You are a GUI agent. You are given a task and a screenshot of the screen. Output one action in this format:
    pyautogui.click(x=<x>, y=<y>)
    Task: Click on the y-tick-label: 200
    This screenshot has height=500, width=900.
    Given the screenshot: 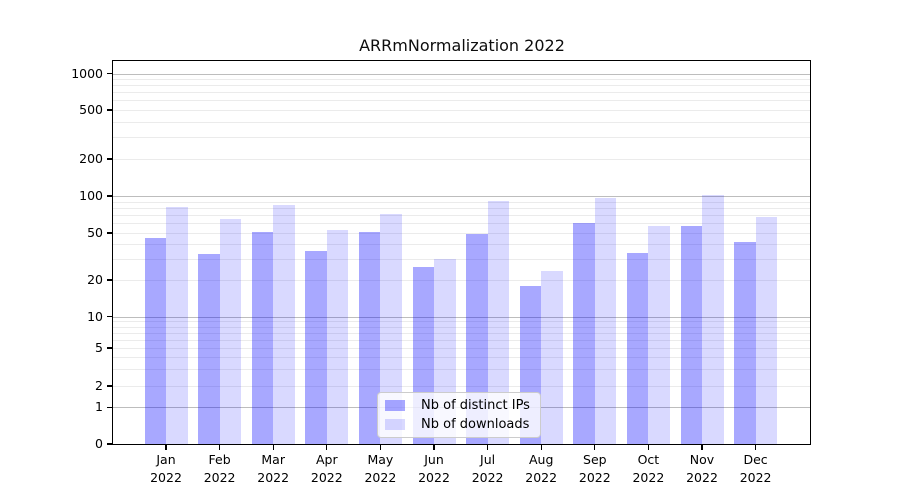 What is the action you would take?
    pyautogui.click(x=91, y=158)
    